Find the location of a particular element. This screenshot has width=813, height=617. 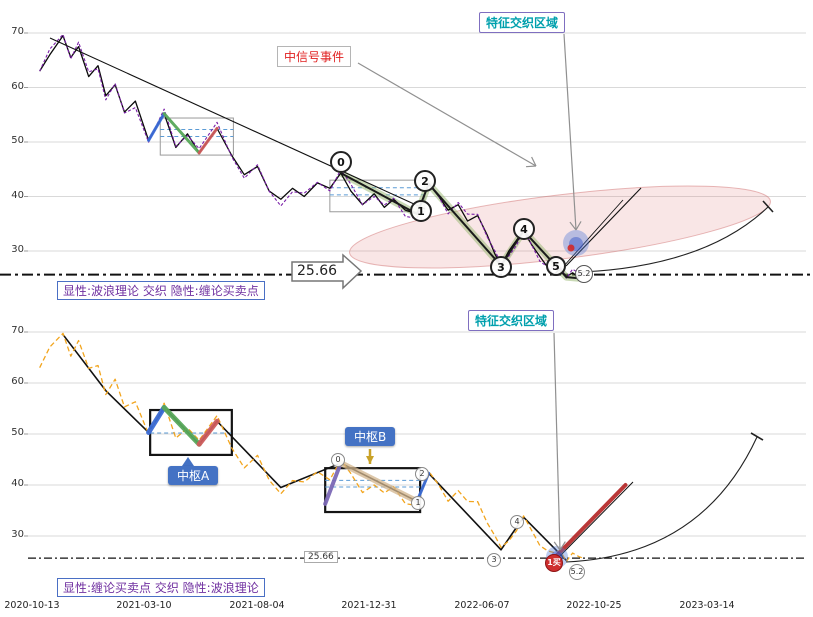

x-tick-label: 2021-12-31 is located at coordinates (369, 605).